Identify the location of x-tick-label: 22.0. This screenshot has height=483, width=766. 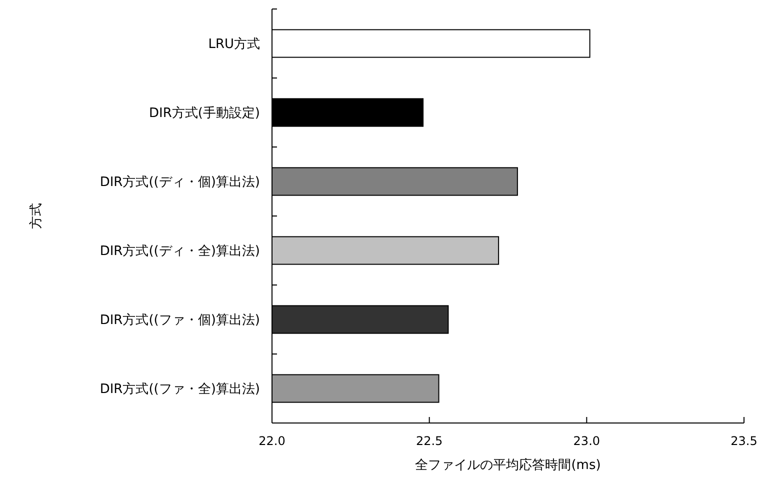
(272, 441).